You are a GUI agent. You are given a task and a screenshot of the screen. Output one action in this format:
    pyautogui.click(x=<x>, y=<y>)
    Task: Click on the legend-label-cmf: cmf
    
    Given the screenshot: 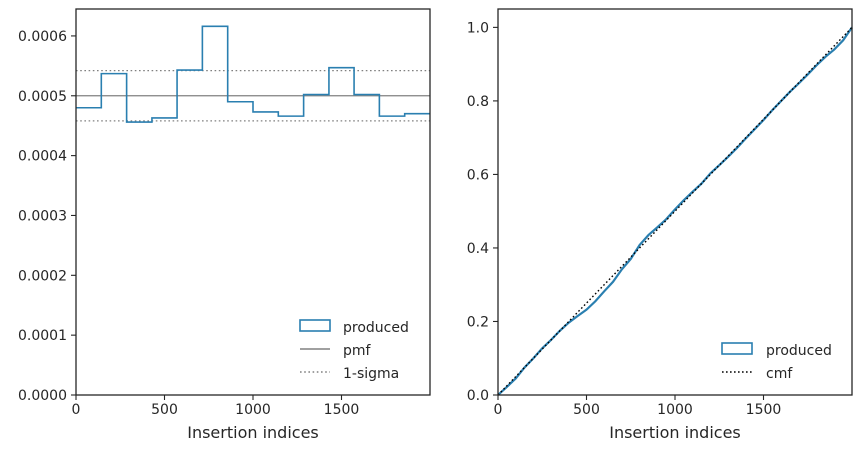 What is the action you would take?
    pyautogui.click(x=779, y=374)
    